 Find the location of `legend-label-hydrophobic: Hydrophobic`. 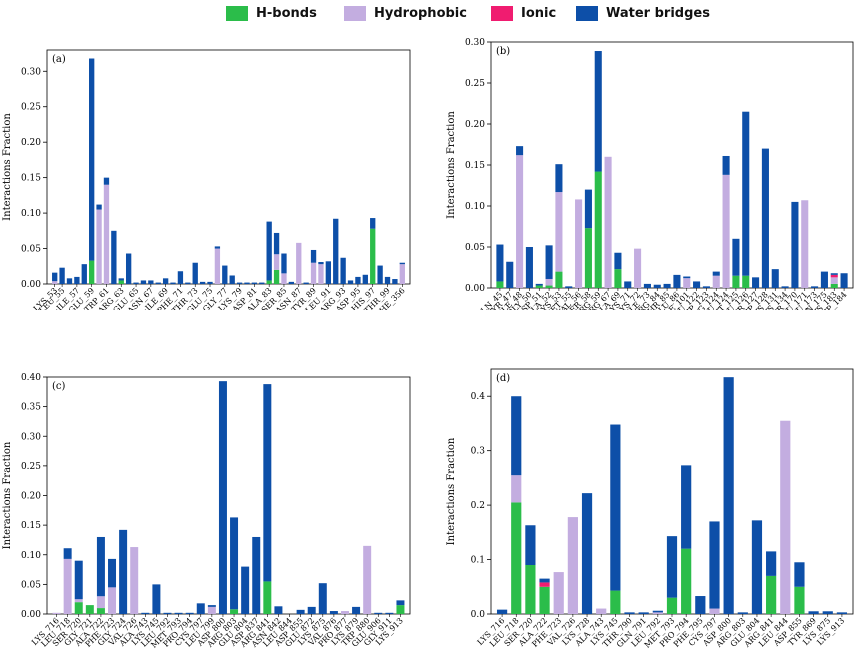

legend-label-hydrophobic: Hydrophobic is located at coordinates (420, 13).